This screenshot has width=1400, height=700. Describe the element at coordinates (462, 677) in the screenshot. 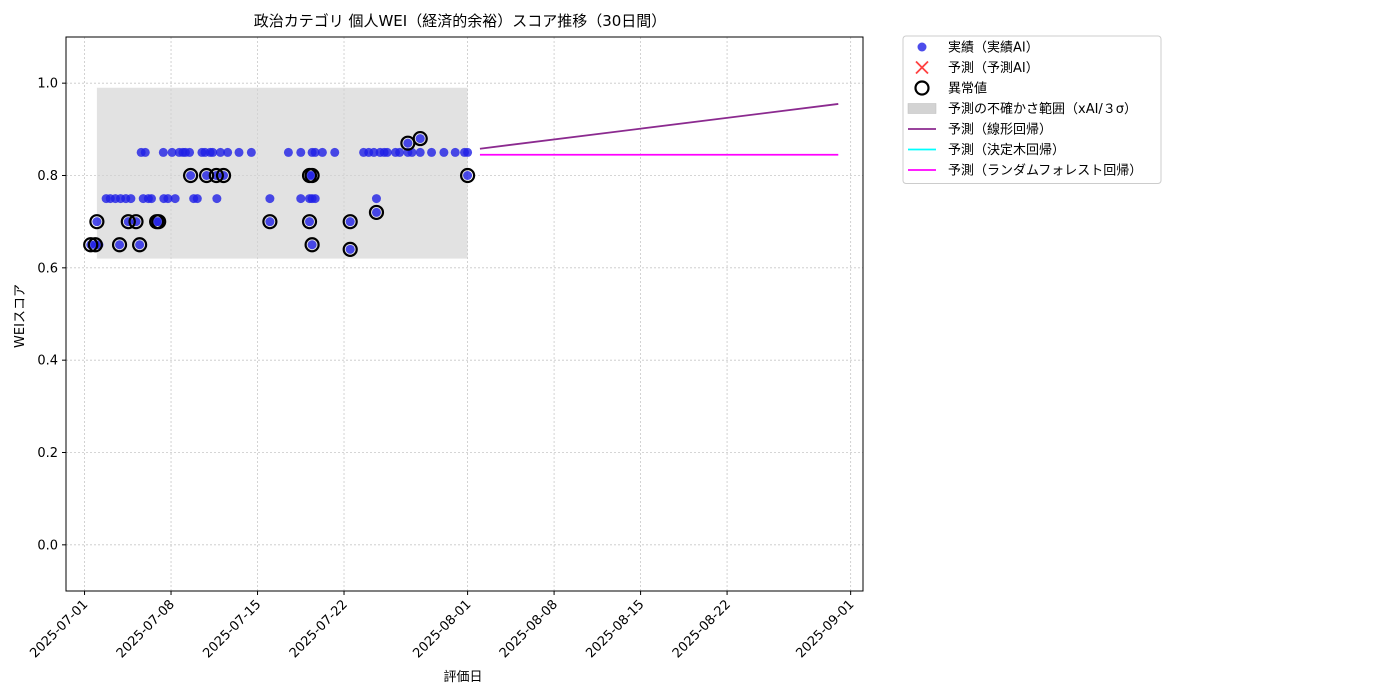

I see `x-axis-label: 評価日` at that location.